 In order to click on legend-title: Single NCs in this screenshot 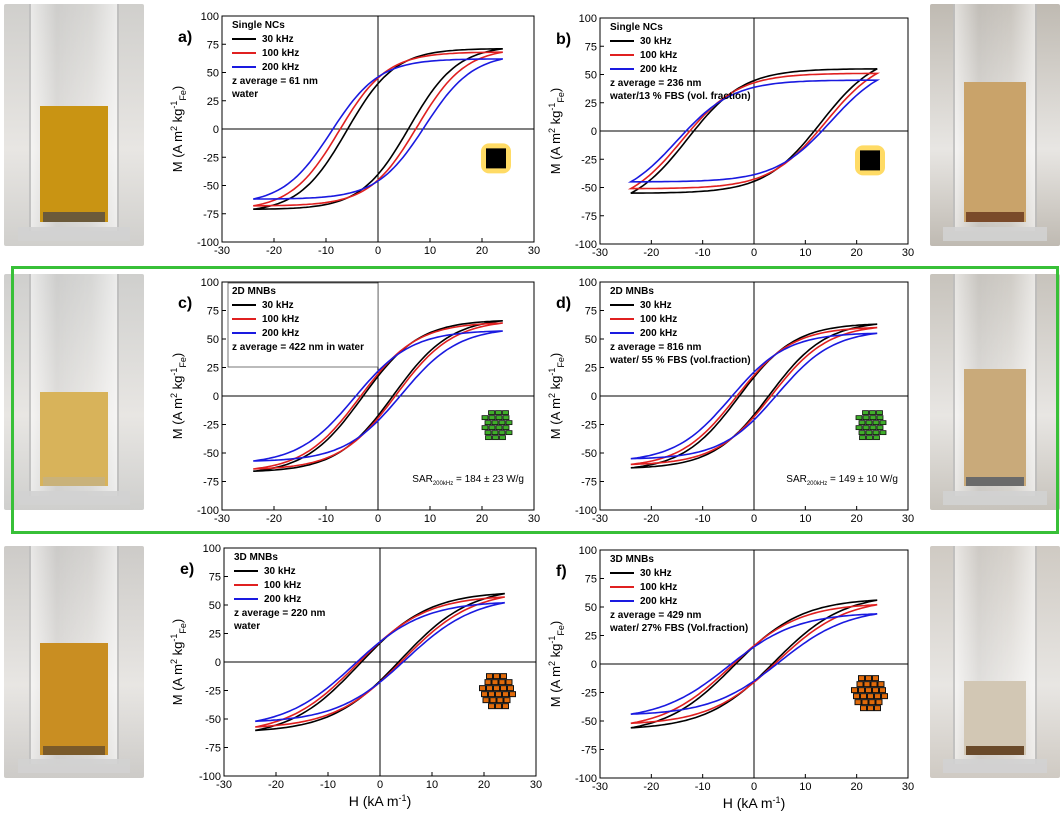, I will do `click(636, 27)`.